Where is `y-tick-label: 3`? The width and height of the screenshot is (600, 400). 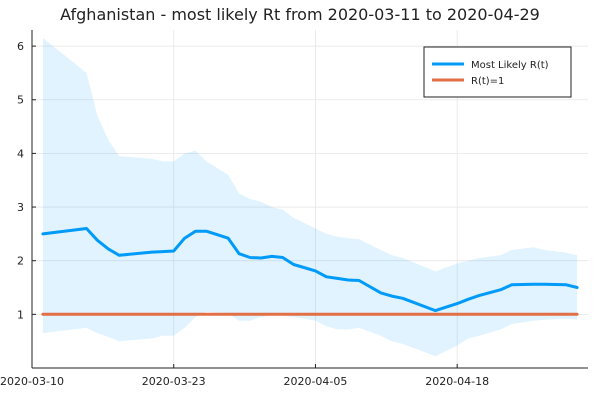
y-tick-label: 3 is located at coordinates (20, 207).